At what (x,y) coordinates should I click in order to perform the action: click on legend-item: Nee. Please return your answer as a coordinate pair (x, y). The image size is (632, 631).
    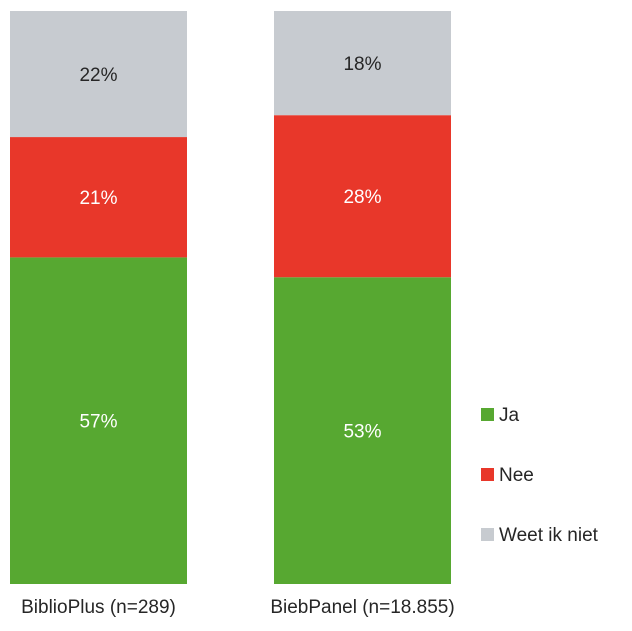
    Looking at the image, I should click on (507, 475).